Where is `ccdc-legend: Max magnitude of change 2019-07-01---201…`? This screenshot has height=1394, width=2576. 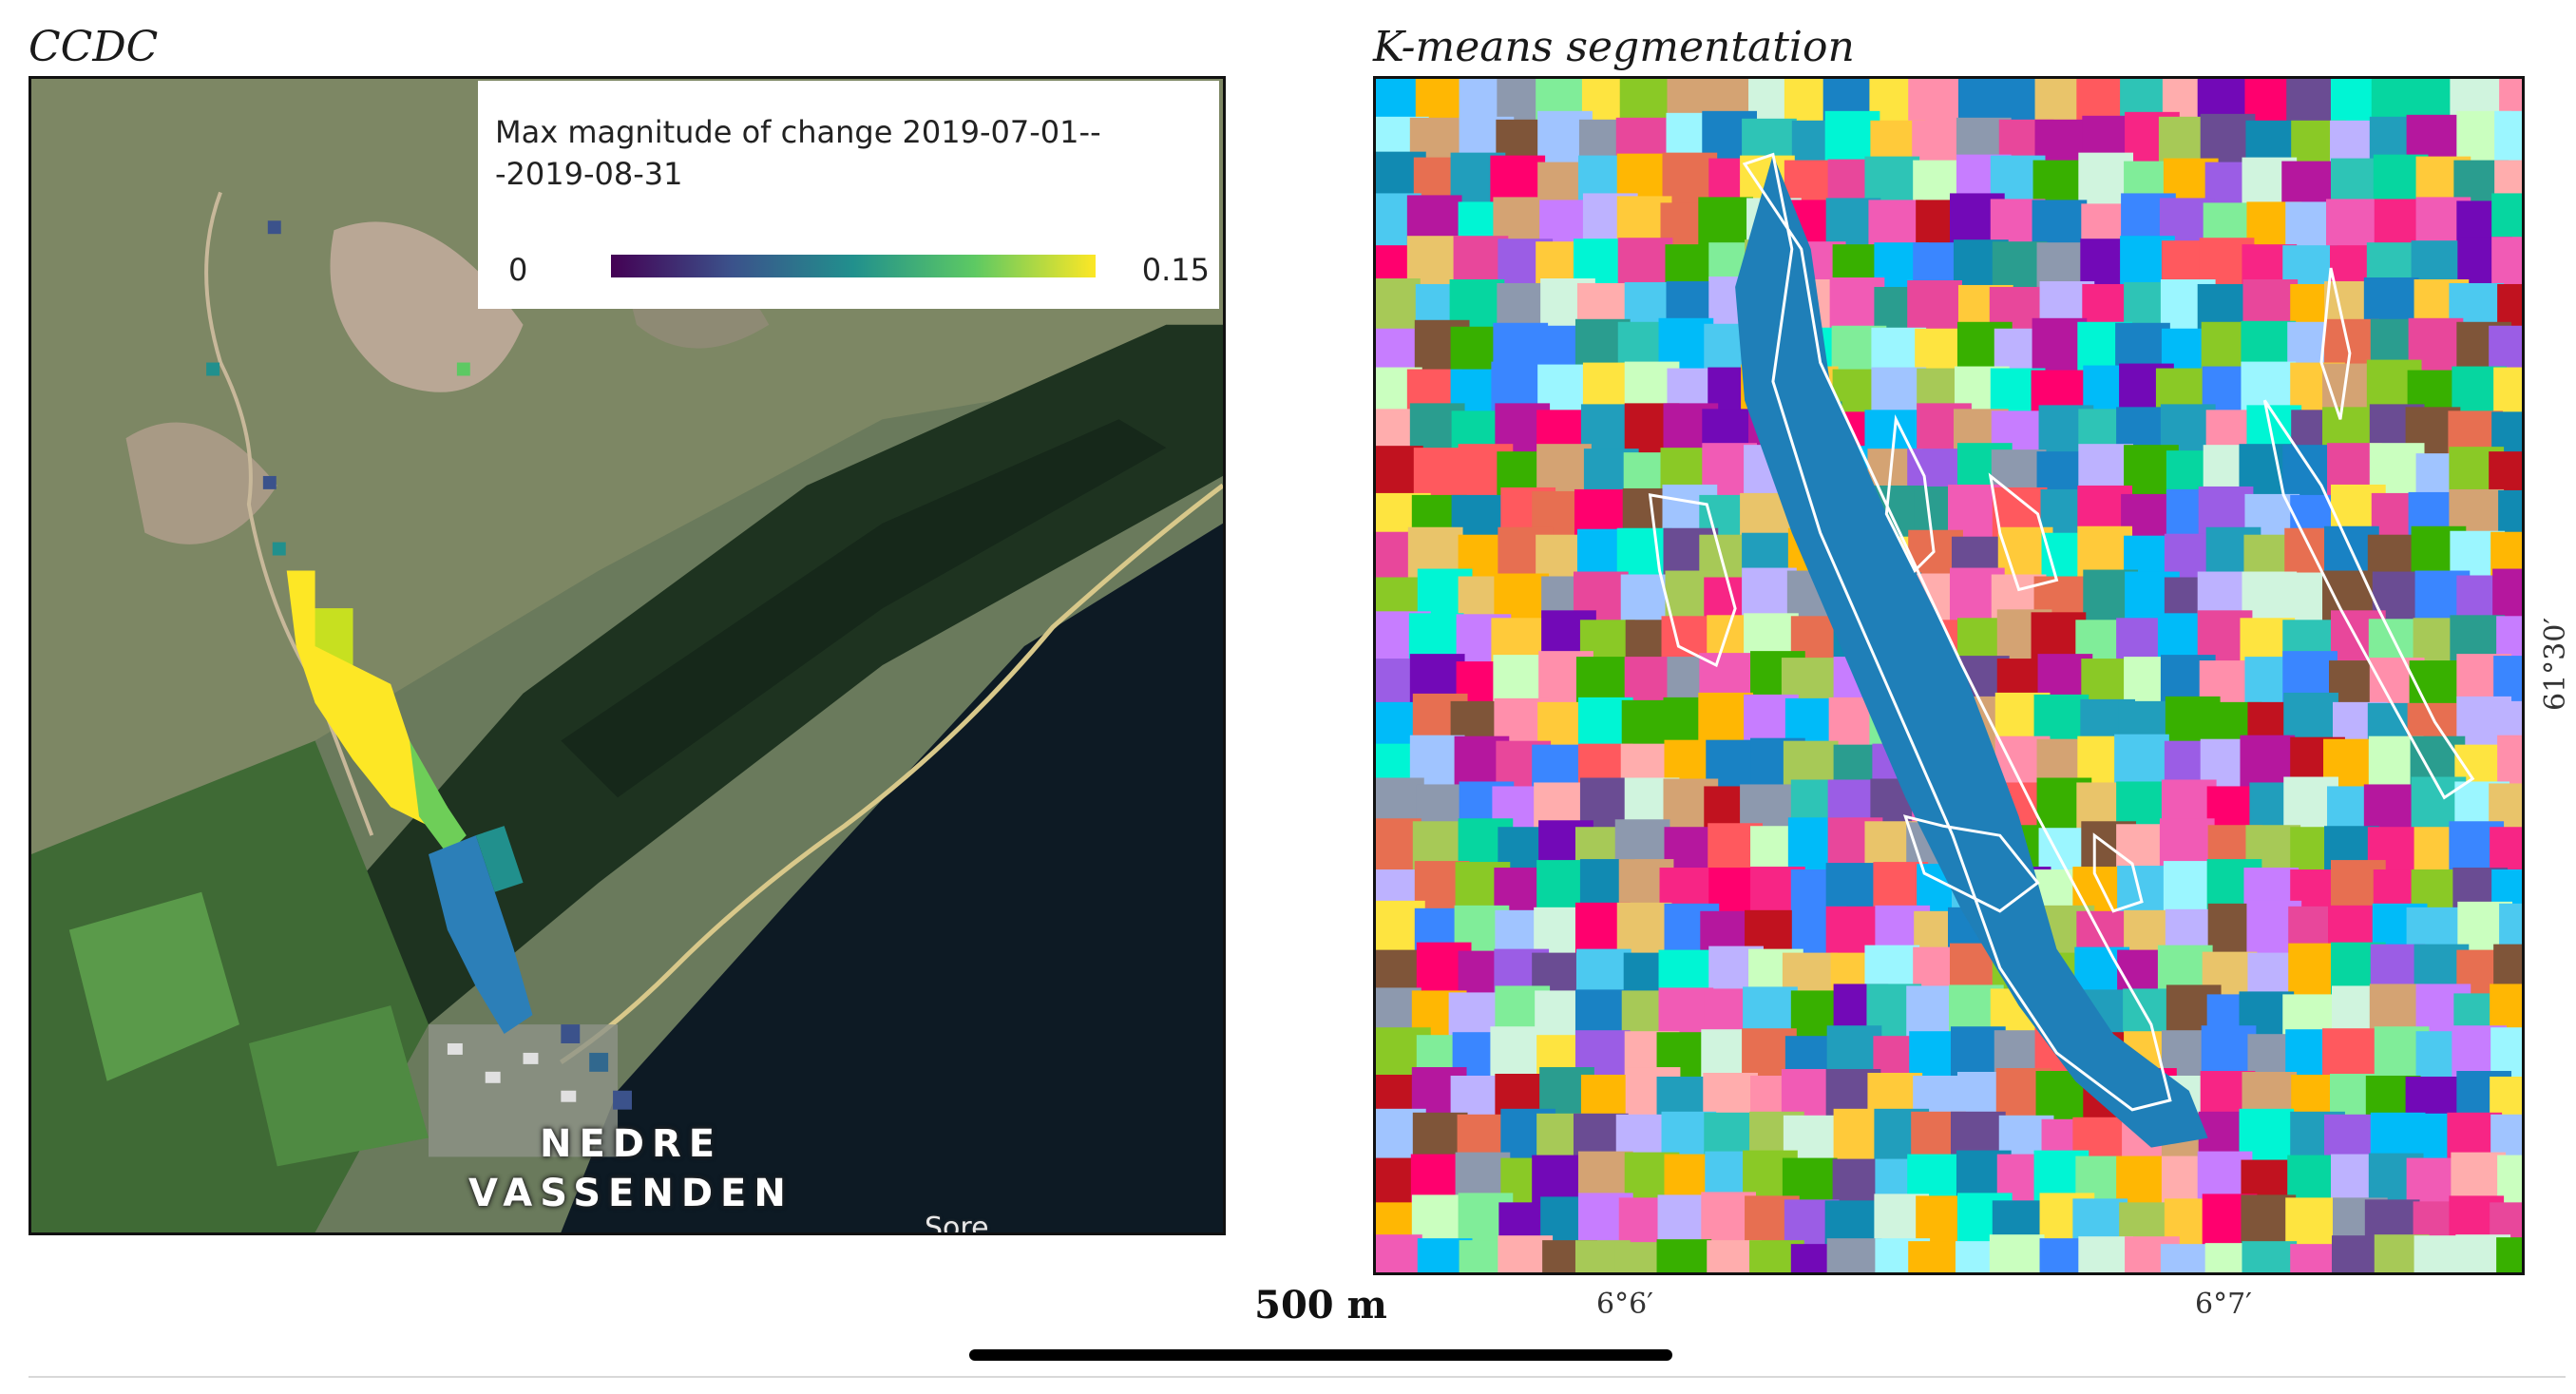
ccdc-legend: Max magnitude of change 2019-07-01---201… is located at coordinates (848, 195).